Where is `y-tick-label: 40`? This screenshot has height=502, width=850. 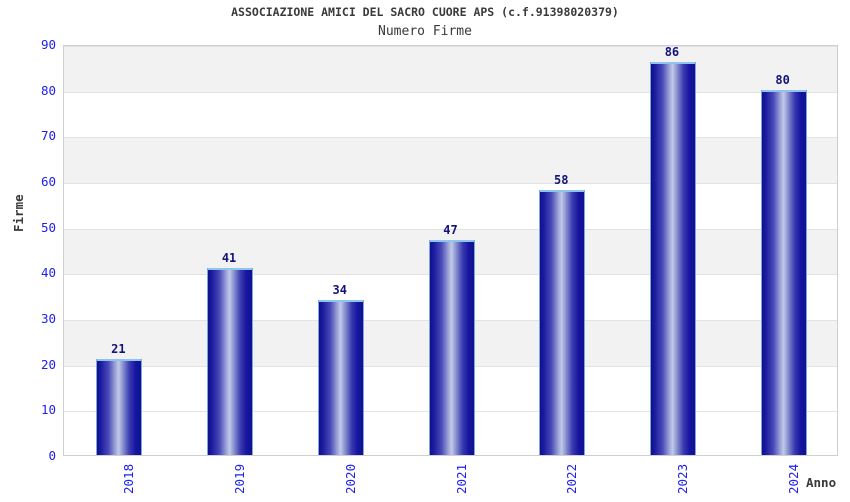 y-tick-label: 40 is located at coordinates (48, 273).